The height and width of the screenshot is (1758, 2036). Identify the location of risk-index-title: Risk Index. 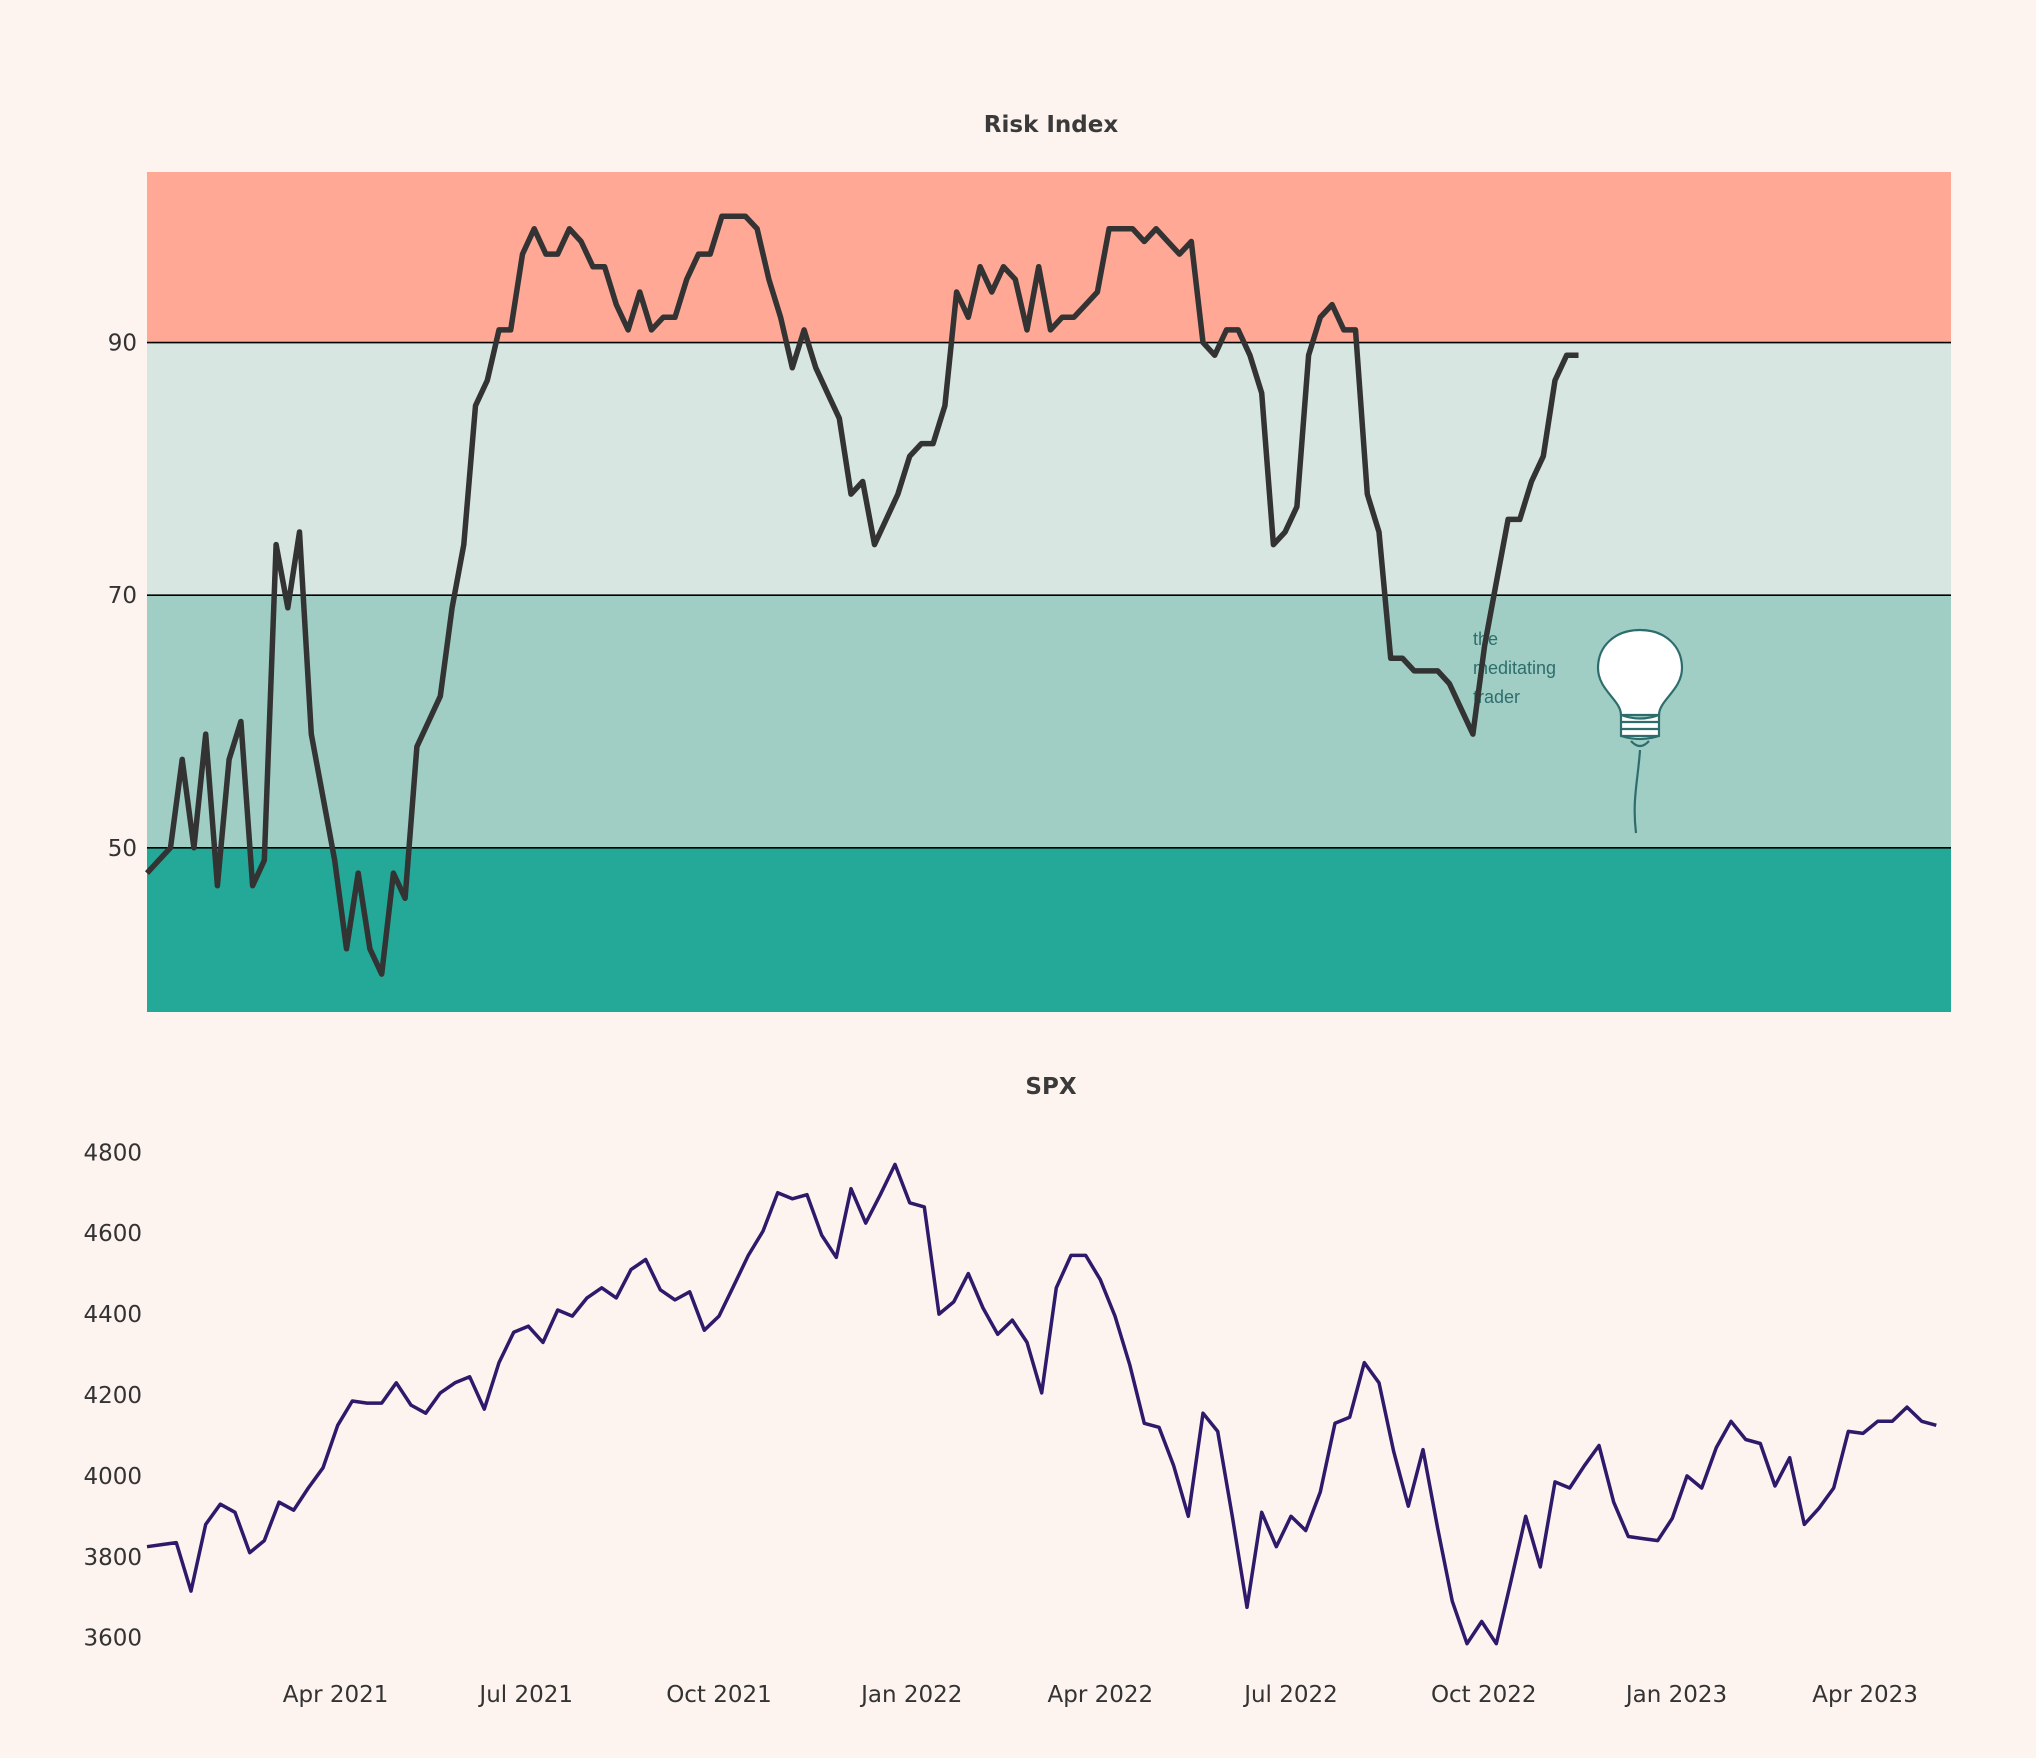
(1051, 125).